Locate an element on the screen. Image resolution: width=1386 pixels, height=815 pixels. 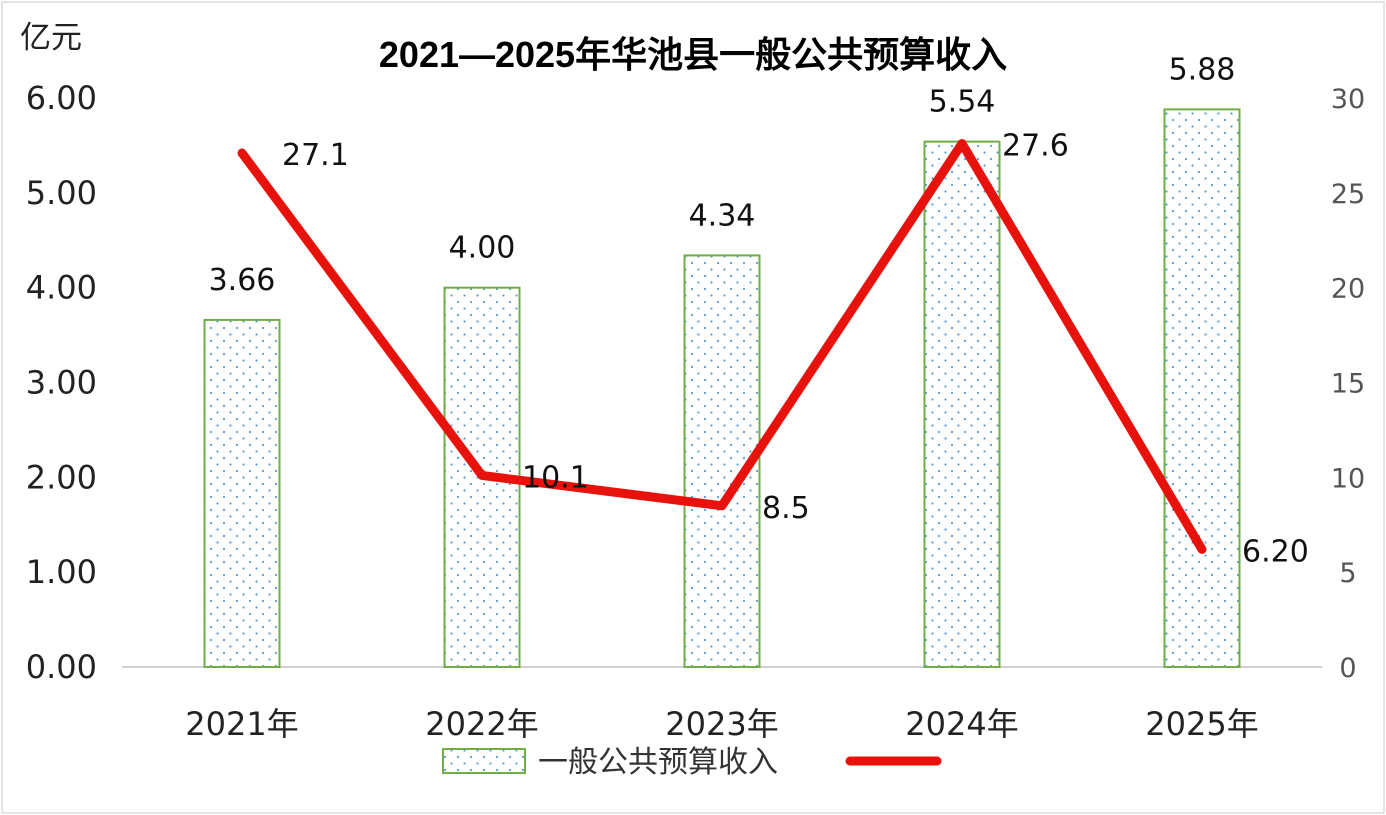
right-axis-tick-label: 25 is located at coordinates (1348, 194).